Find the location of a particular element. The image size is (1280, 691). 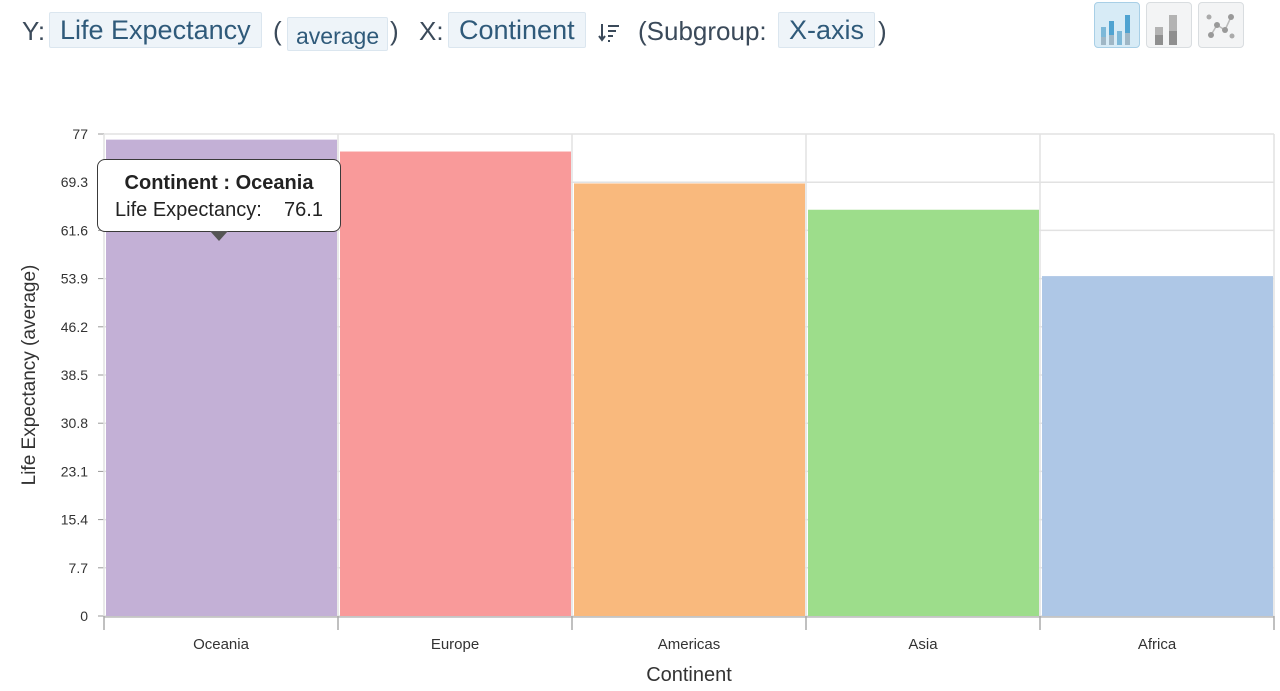

tooltip-title-prefix: Continent : is located at coordinates (180, 183).